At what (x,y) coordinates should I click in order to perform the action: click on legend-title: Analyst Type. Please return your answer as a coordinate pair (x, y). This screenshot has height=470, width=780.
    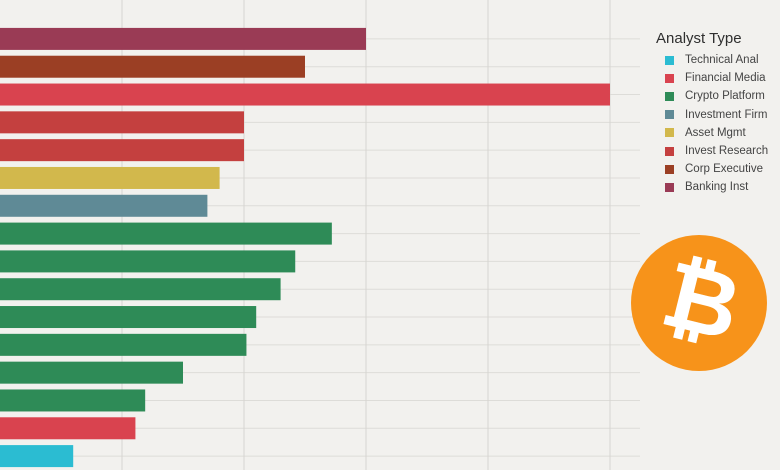
    Looking at the image, I should click on (699, 38).